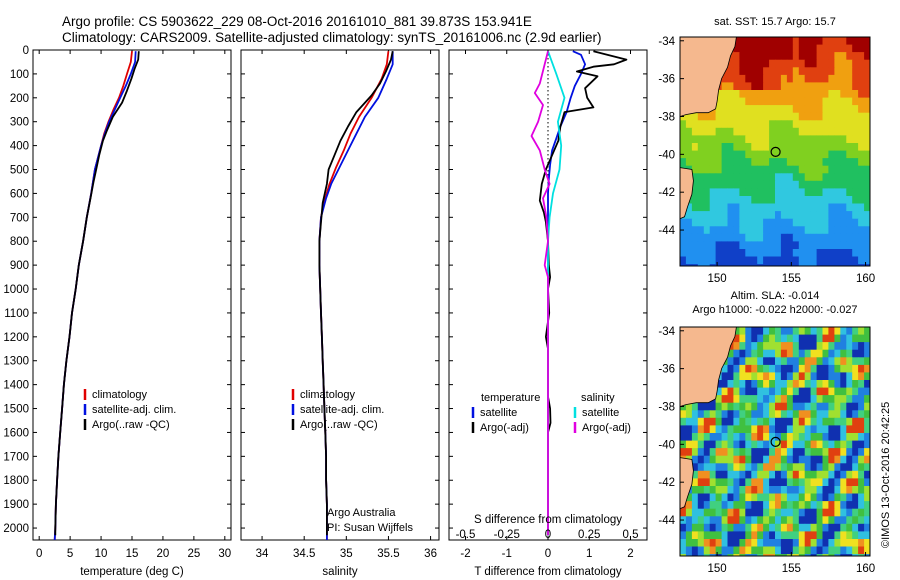 This screenshot has width=900, height=580. What do you see at coordinates (328, 395) in the screenshot?
I see `legend-label: climatology` at bounding box center [328, 395].